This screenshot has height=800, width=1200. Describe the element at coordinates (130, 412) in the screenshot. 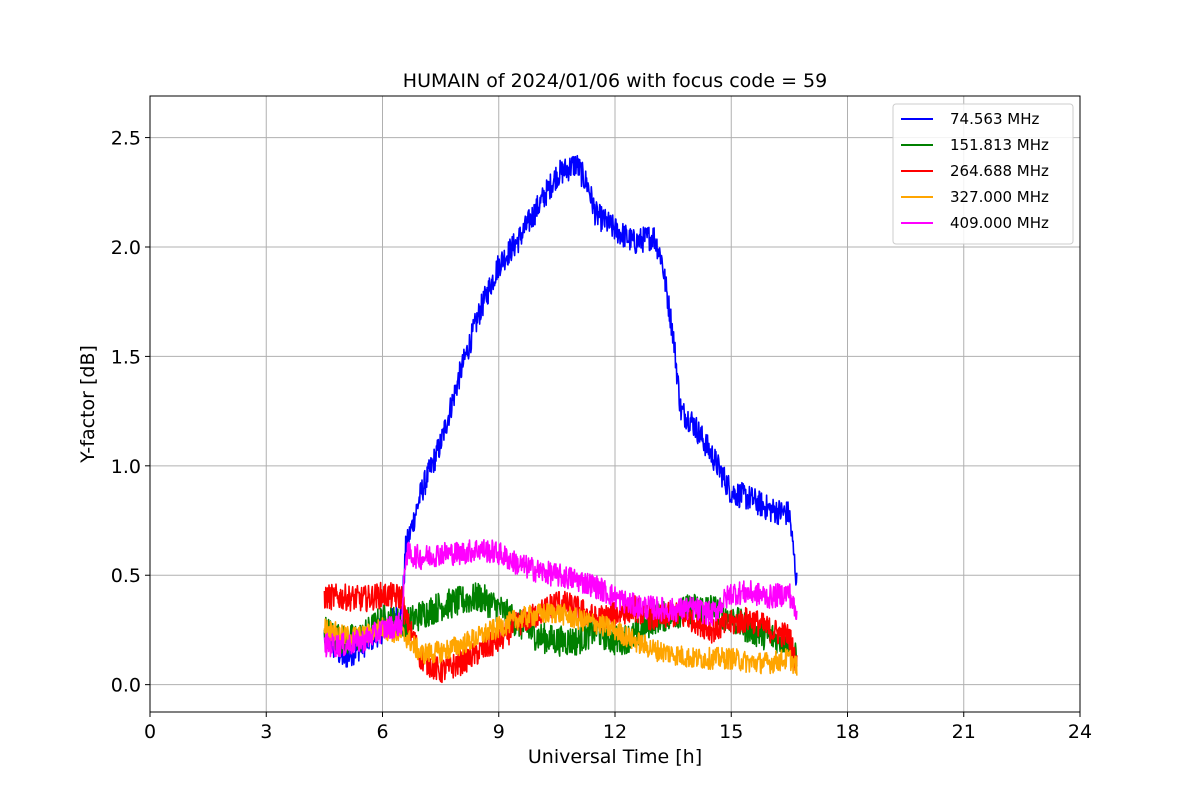

I see `y-axis: 0.0 0.5 1.0 1.5 2.0 2.5` at that location.